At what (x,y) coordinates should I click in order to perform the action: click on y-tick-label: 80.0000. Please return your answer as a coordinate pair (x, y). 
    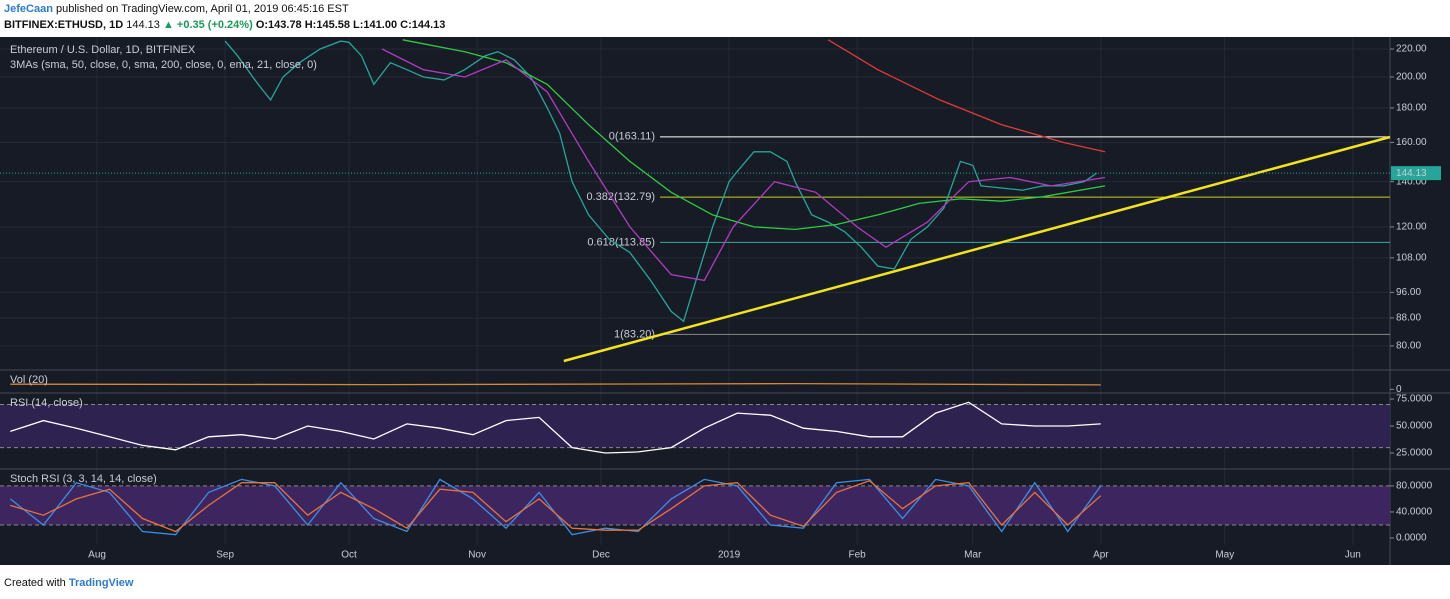
    Looking at the image, I should click on (1414, 486).